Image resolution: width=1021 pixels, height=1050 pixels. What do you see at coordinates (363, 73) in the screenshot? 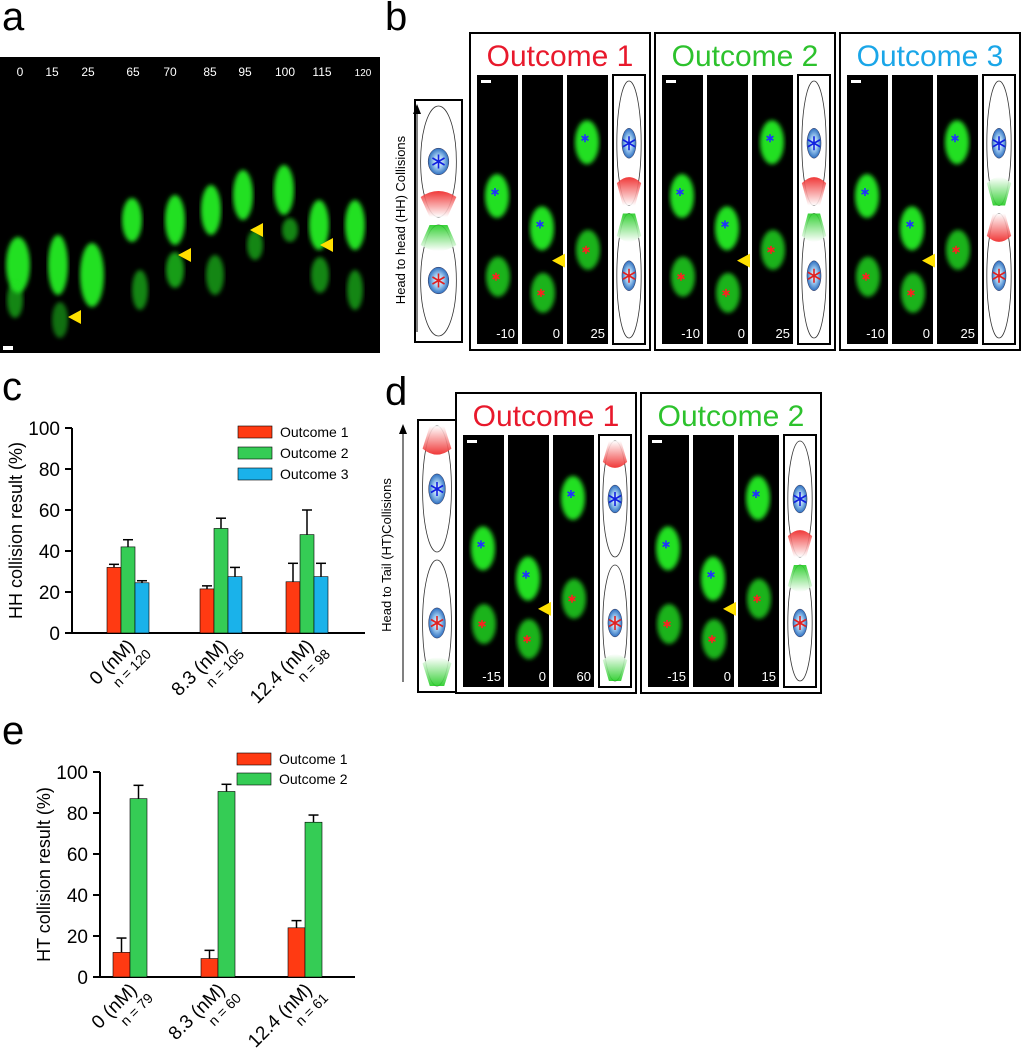
I see `time-label: 120` at bounding box center [363, 73].